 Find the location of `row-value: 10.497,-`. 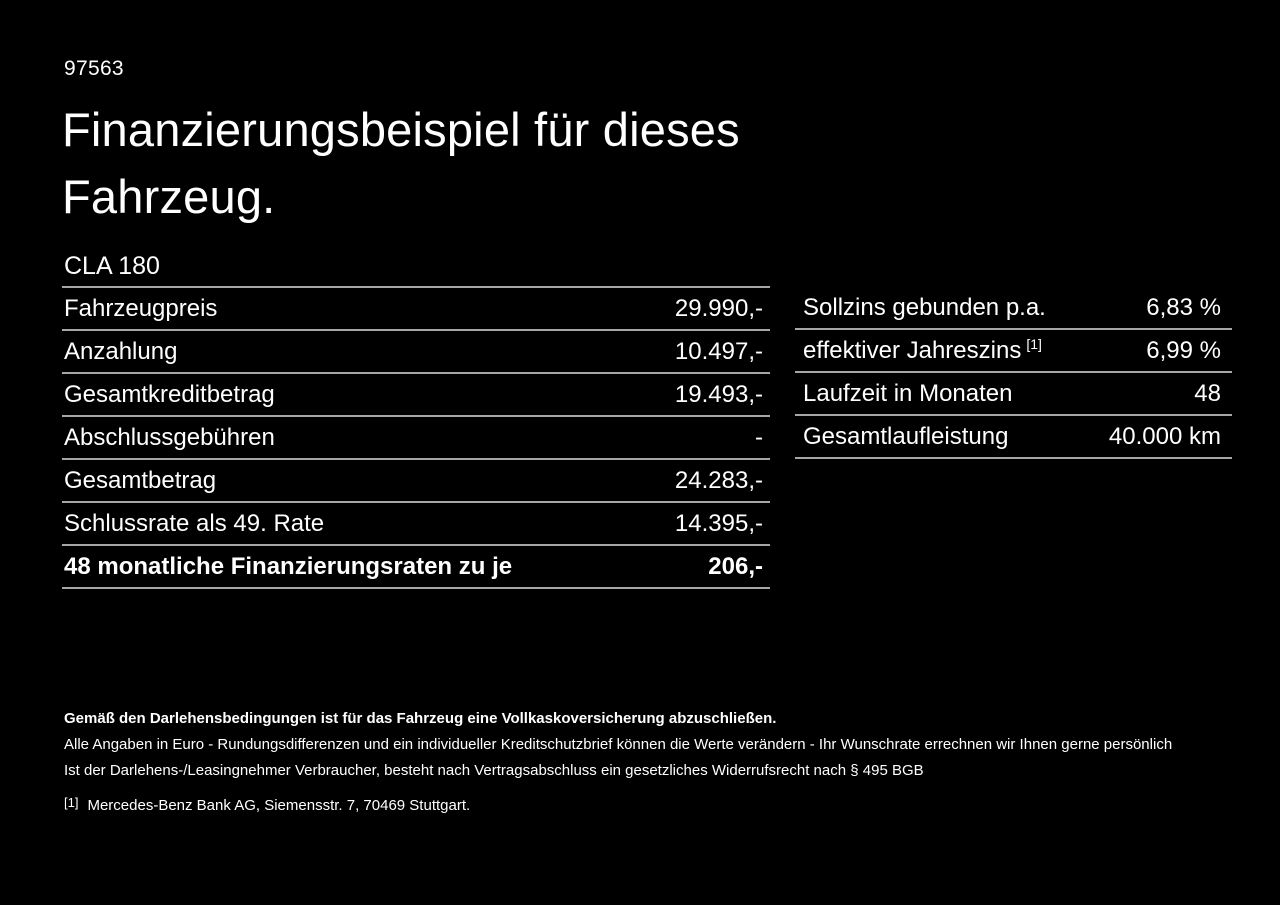

row-value: 10.497,- is located at coordinates (718, 351).